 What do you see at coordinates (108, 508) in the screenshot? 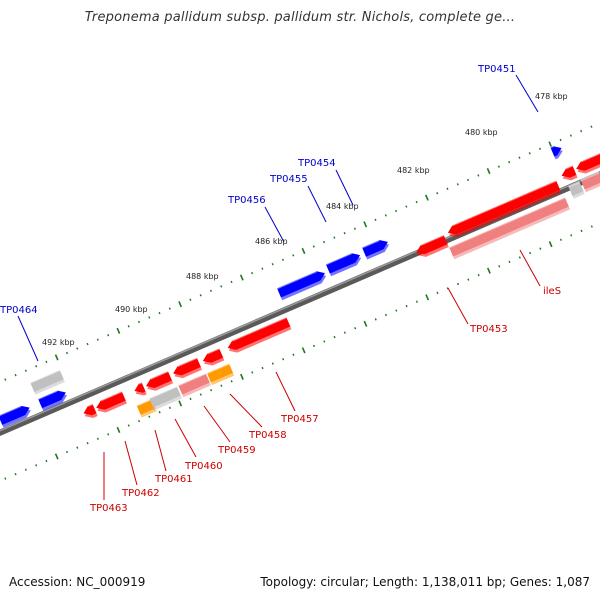
I see `gene-label-tp0463: TP0463` at bounding box center [108, 508].